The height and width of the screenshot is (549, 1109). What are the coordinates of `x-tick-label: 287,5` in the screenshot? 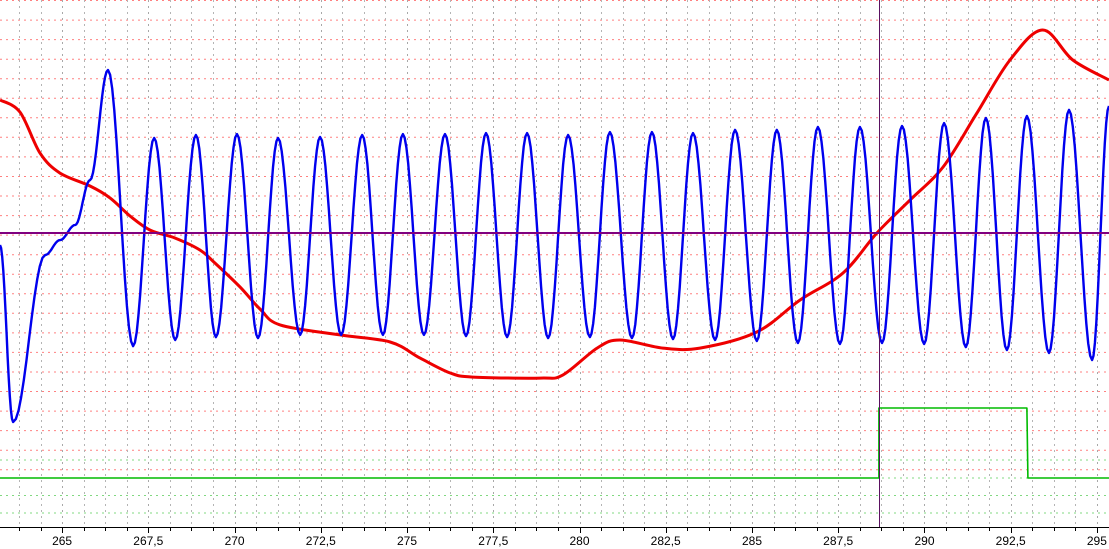 It's located at (838, 541).